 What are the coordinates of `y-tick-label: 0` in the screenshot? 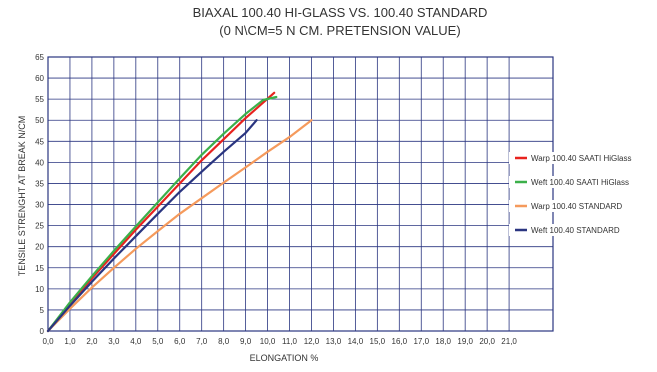 It's located at (42, 331).